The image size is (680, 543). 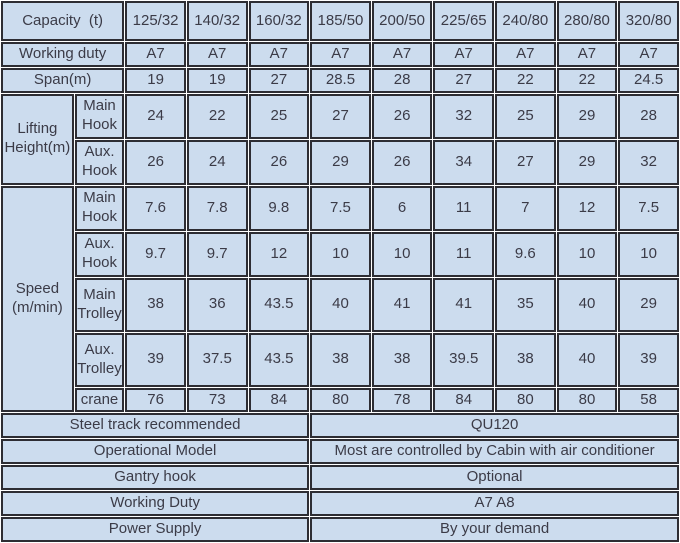 What do you see at coordinates (525, 208) in the screenshot?
I see `data-cell: 7` at bounding box center [525, 208].